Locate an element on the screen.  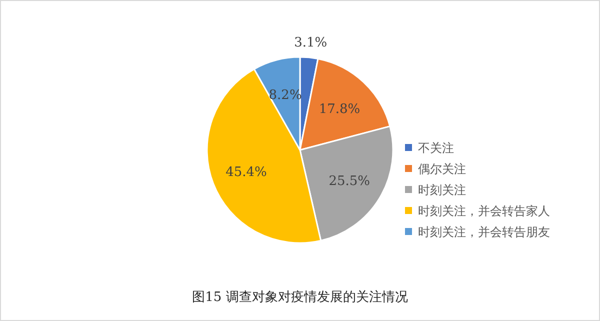
data-label: 3.1% is located at coordinates (311, 43).